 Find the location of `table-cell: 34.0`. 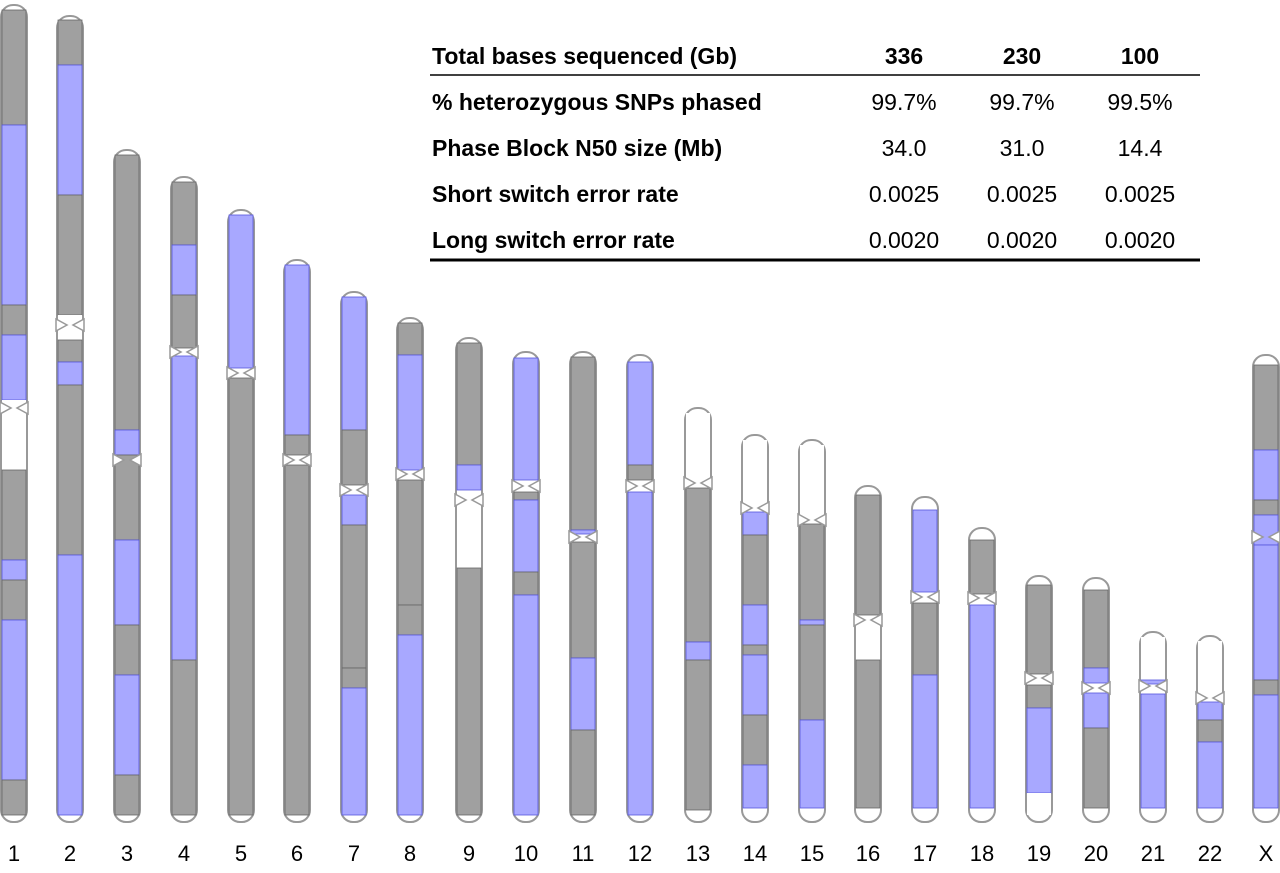

table-cell: 34.0 is located at coordinates (904, 148).